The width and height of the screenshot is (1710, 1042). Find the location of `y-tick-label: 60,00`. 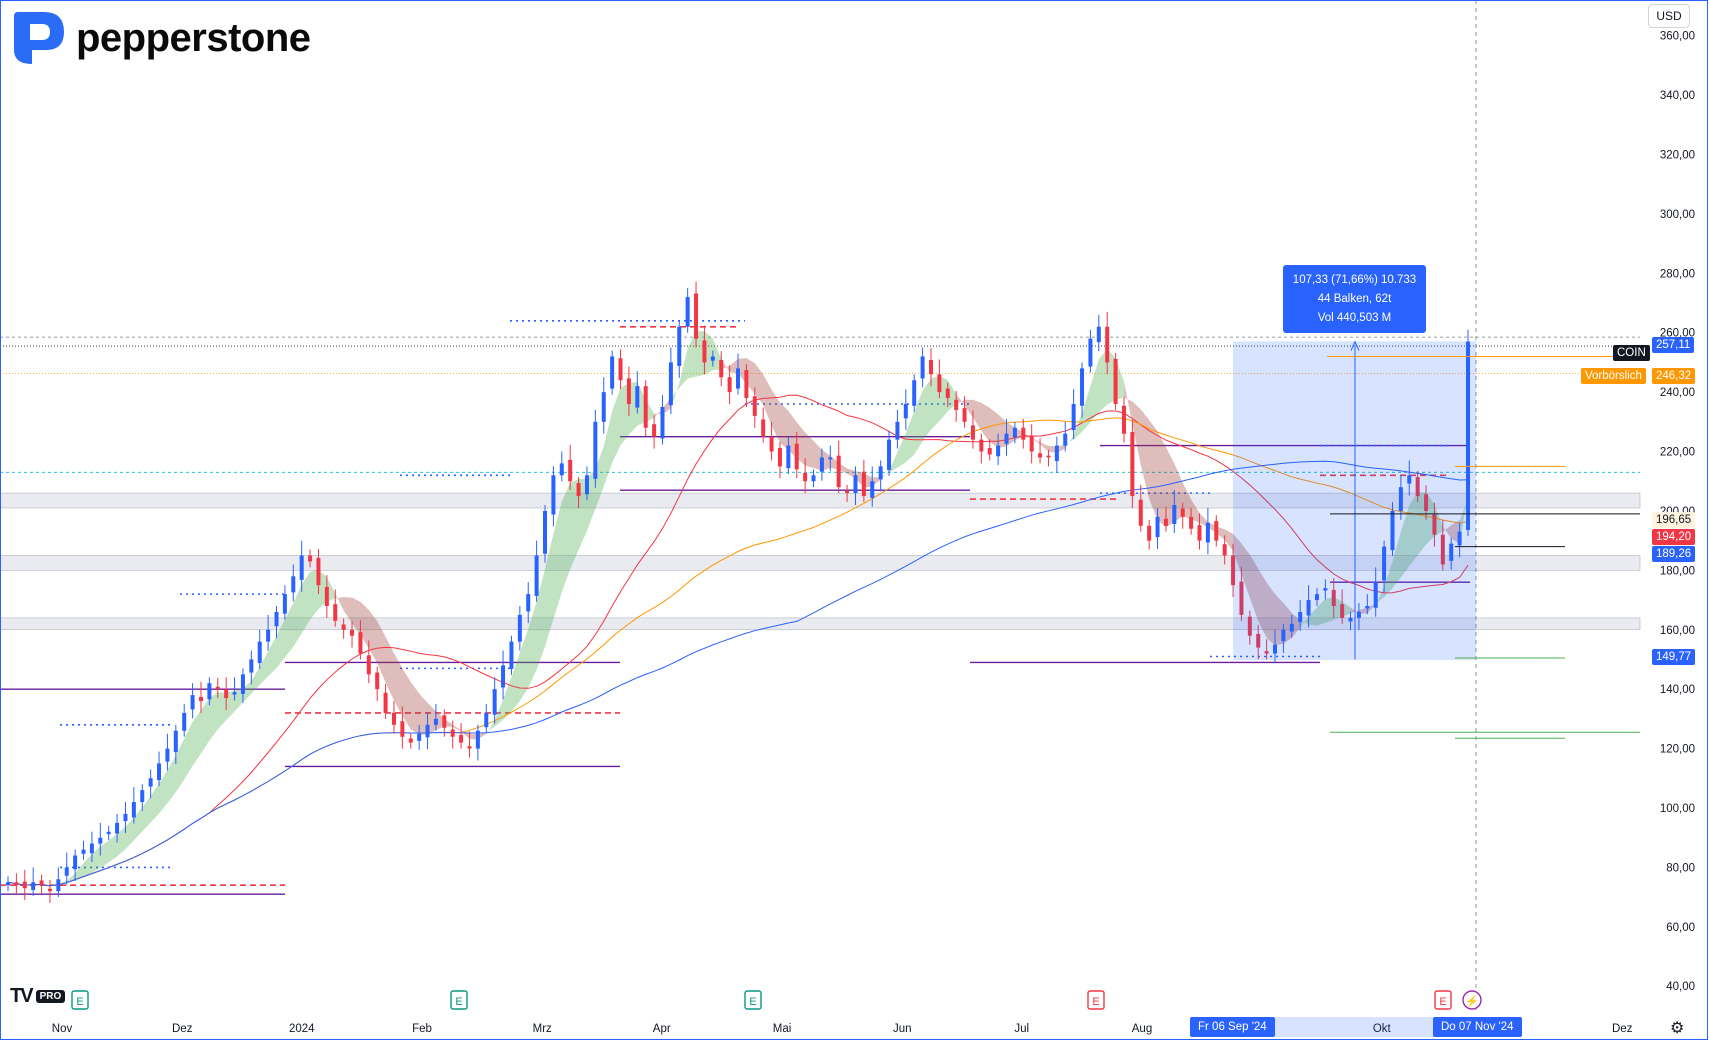

y-tick-label: 60,00 is located at coordinates (1680, 928).